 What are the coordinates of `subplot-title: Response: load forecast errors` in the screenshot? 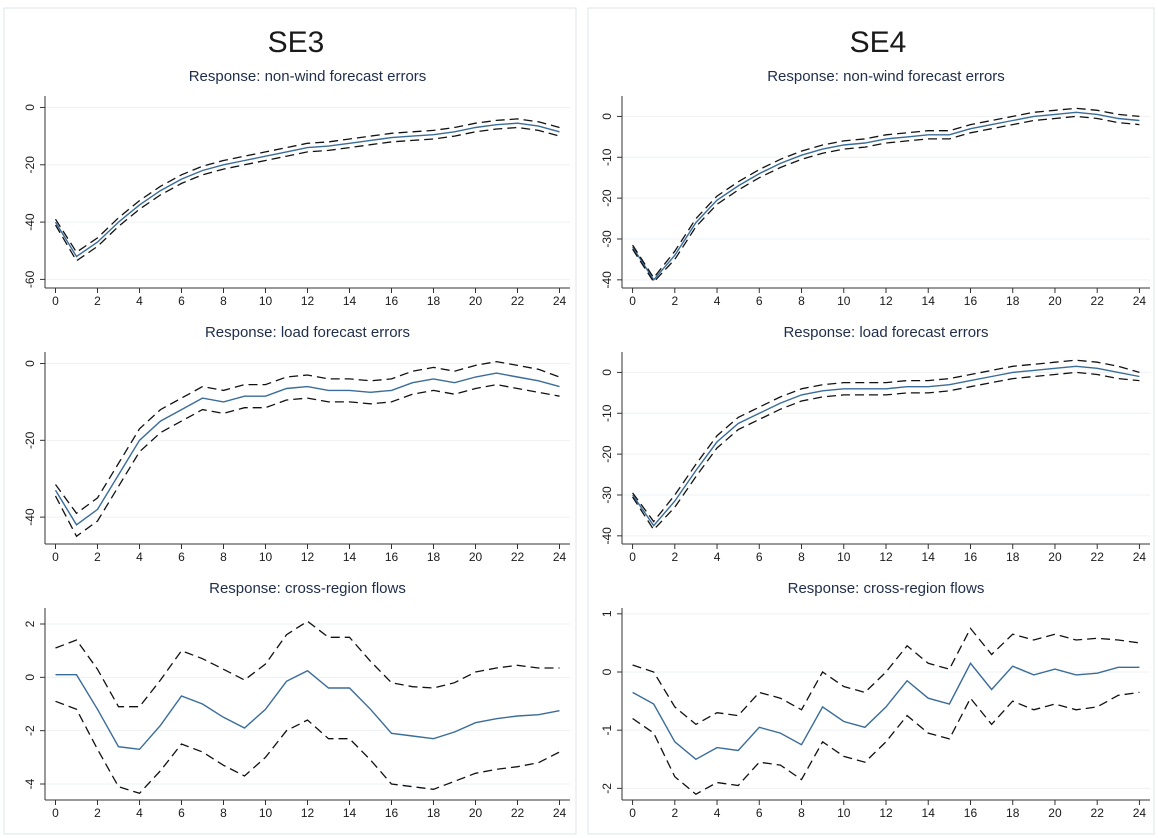 It's located at (885, 332).